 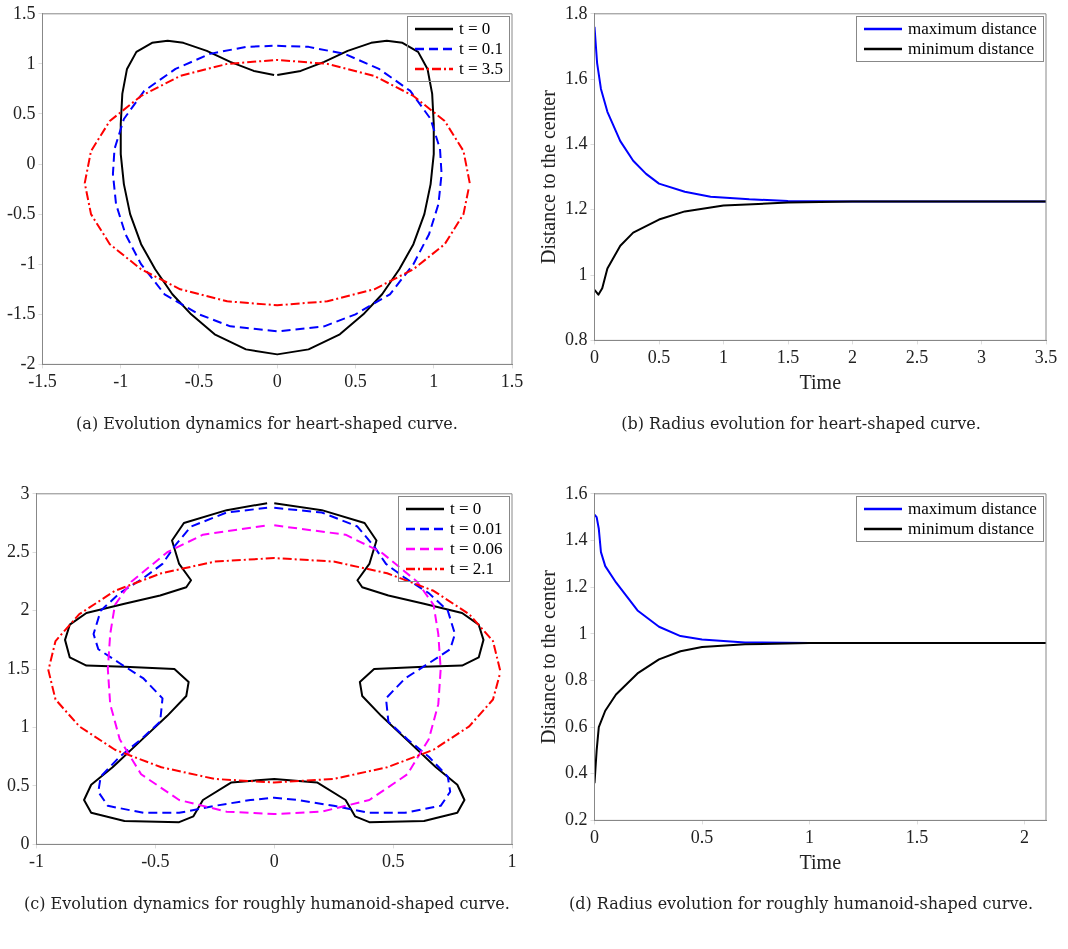 I want to click on legend-label: t = 0.01, so click(x=476, y=528).